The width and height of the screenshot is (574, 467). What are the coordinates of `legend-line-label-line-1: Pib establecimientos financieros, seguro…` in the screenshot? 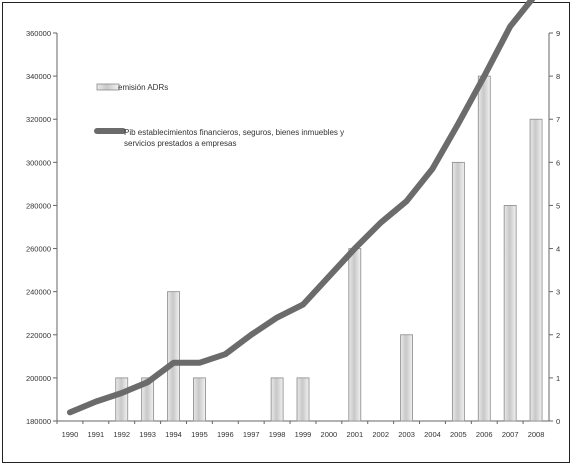 It's located at (234, 132).